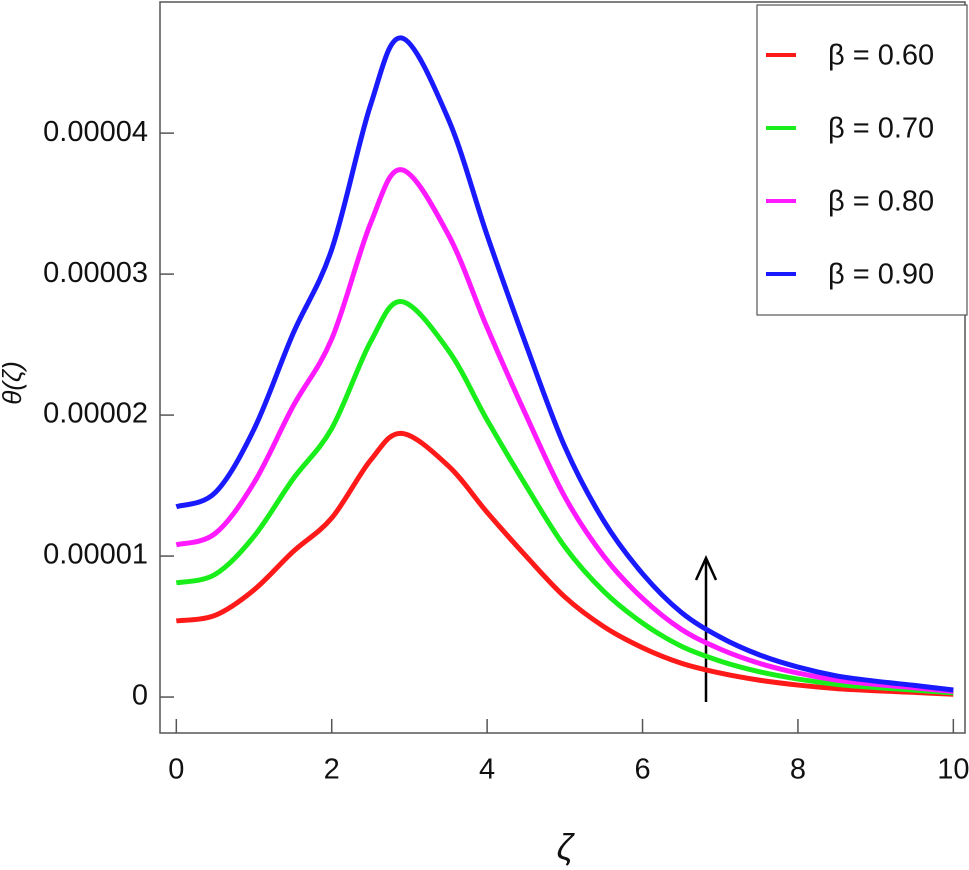 This screenshot has width=969, height=870. Describe the element at coordinates (881, 56) in the screenshot. I see `legend-label: β = 0.60` at that location.